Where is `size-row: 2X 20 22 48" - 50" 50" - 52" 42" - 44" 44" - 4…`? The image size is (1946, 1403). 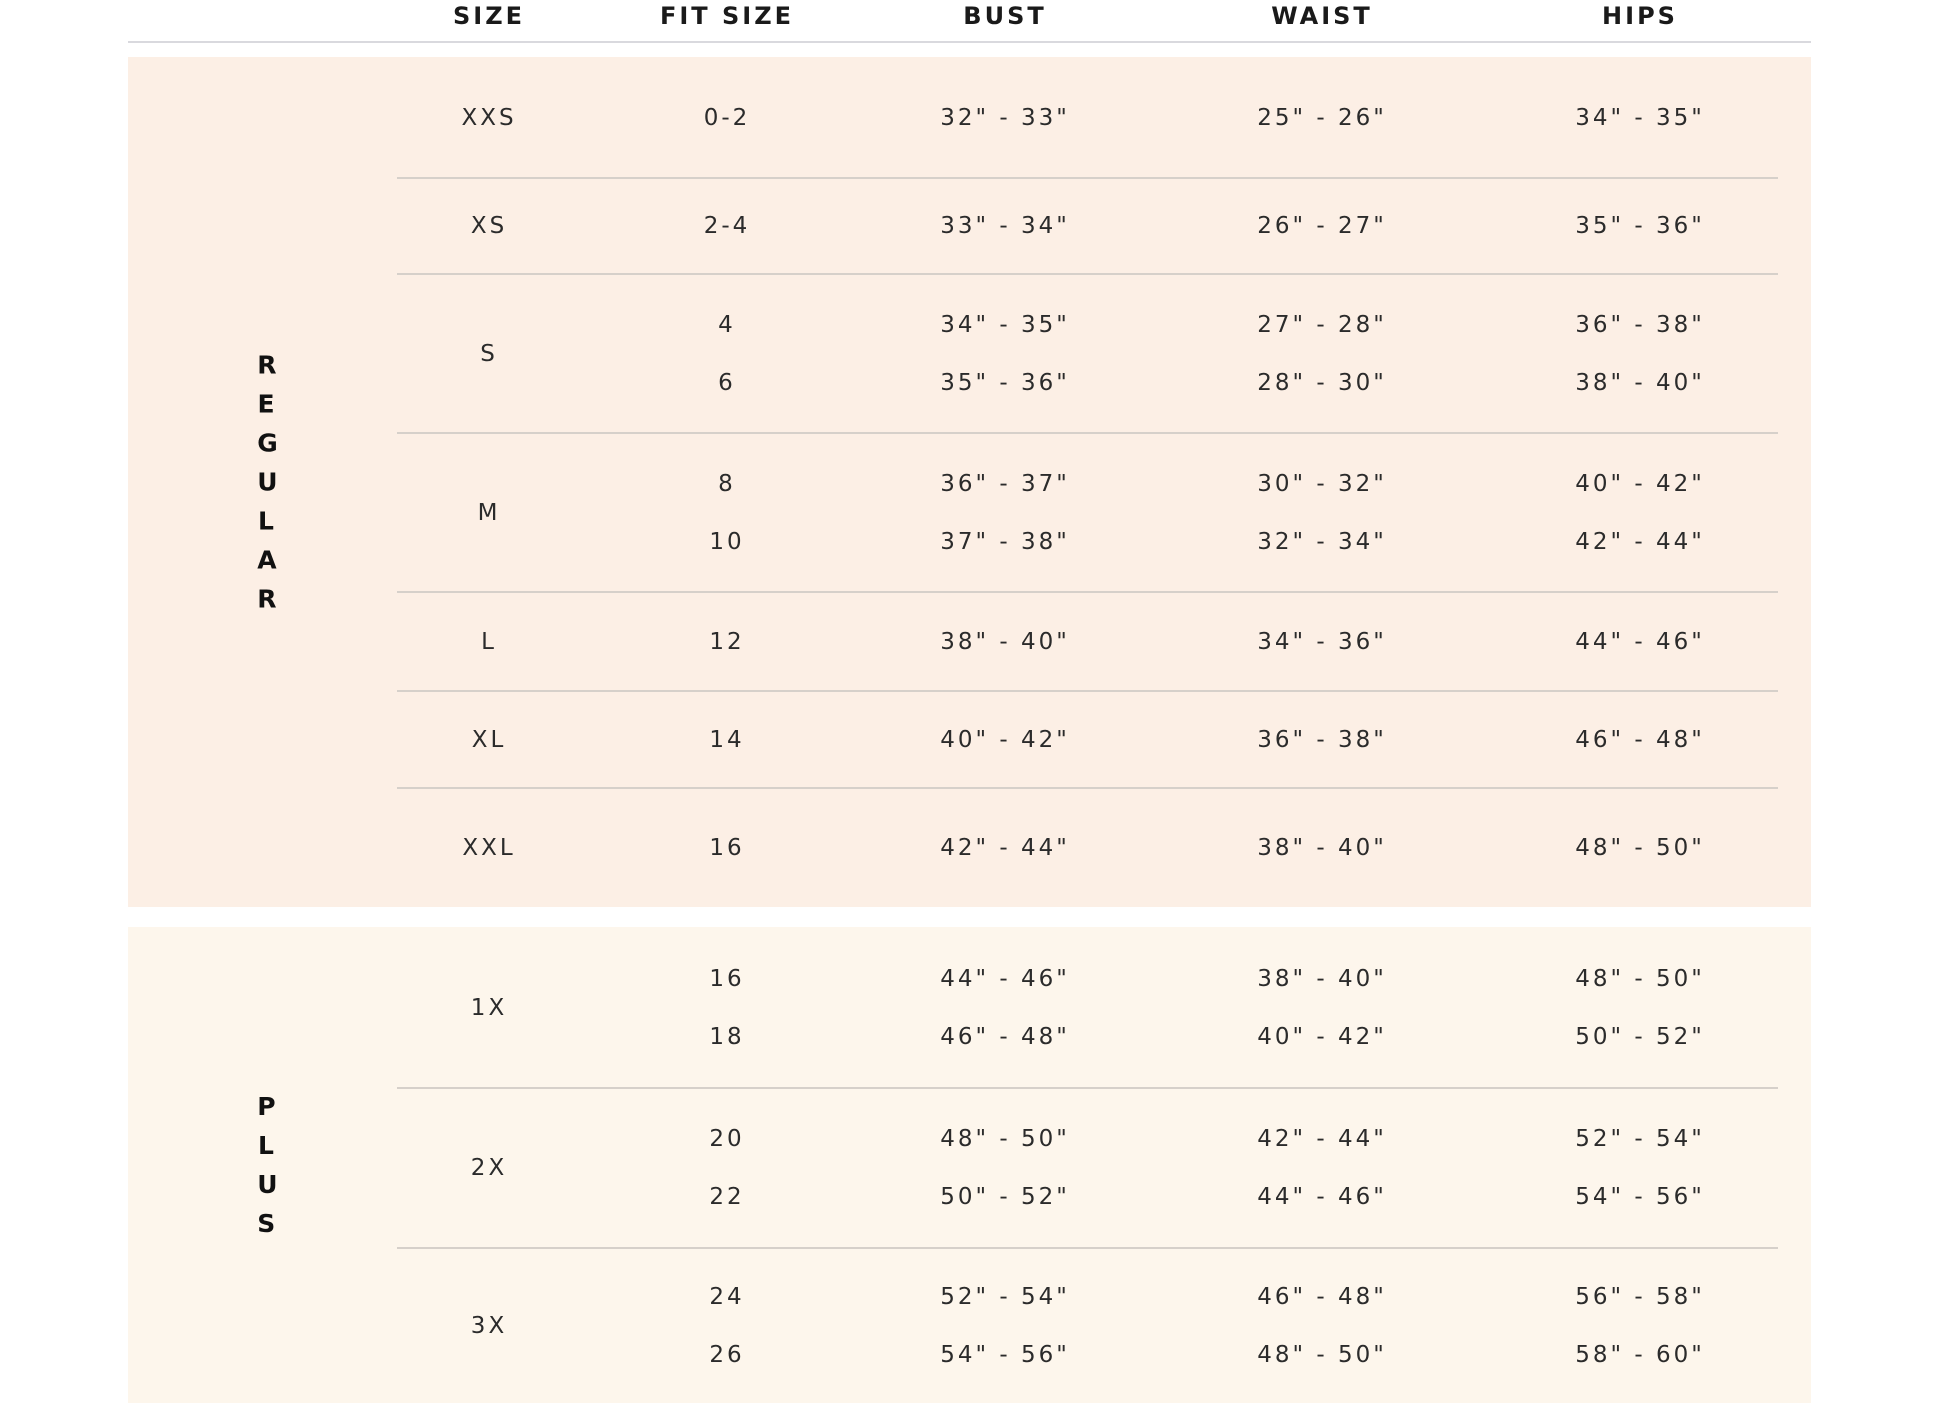
size-row: 2X 20 22 48" - 50" 50" - 52" 42" - 44" 44" - 4… is located at coordinates (969, 1167).